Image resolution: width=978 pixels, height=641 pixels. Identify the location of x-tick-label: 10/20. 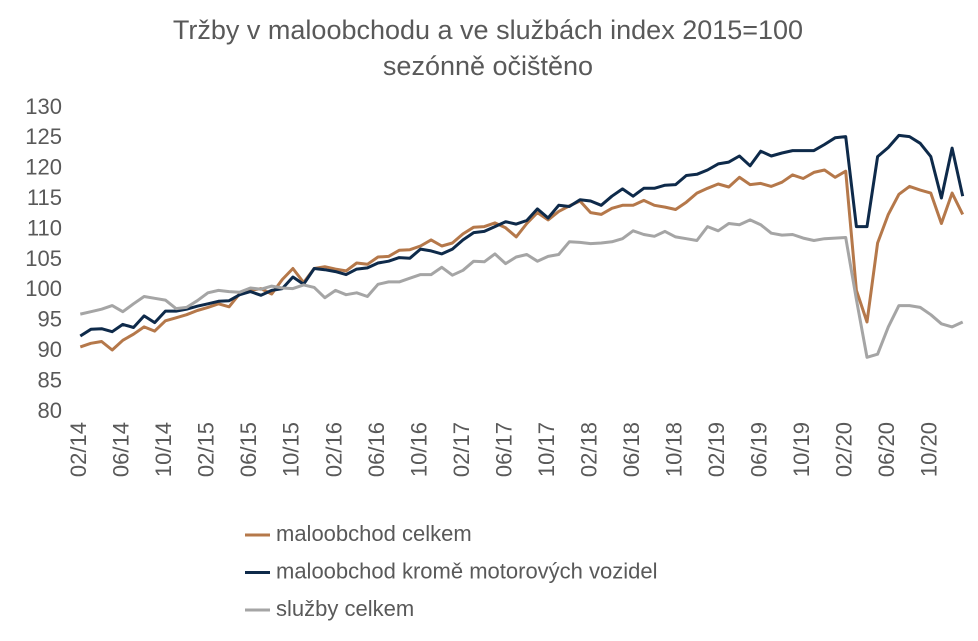
(929, 449).